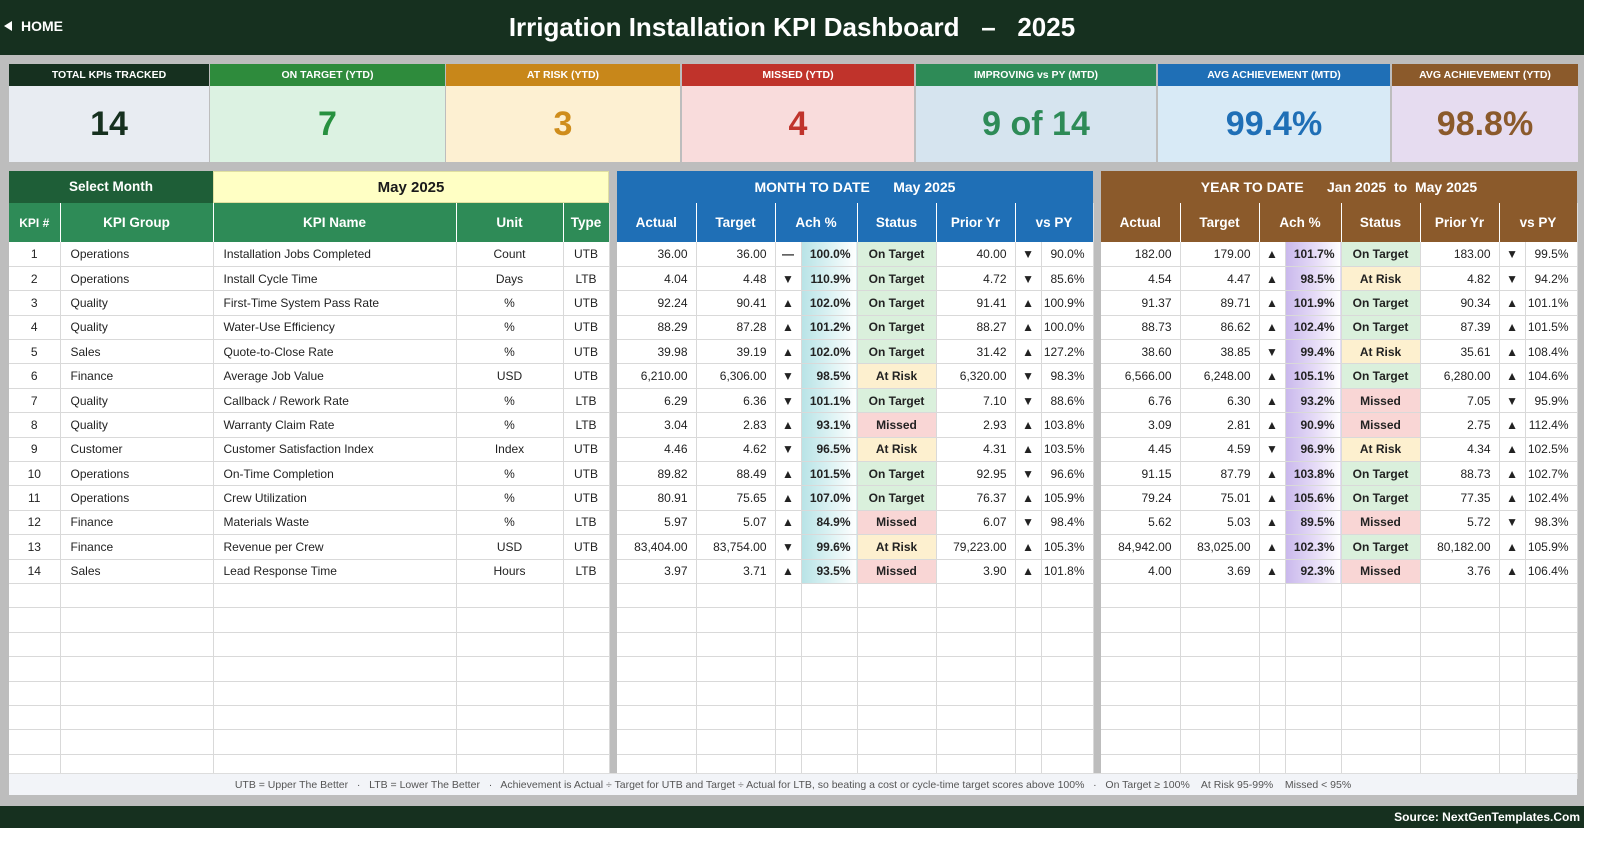 The image size is (1600, 846). I want to click on prior-year-value: 88.73, so click(1460, 474).